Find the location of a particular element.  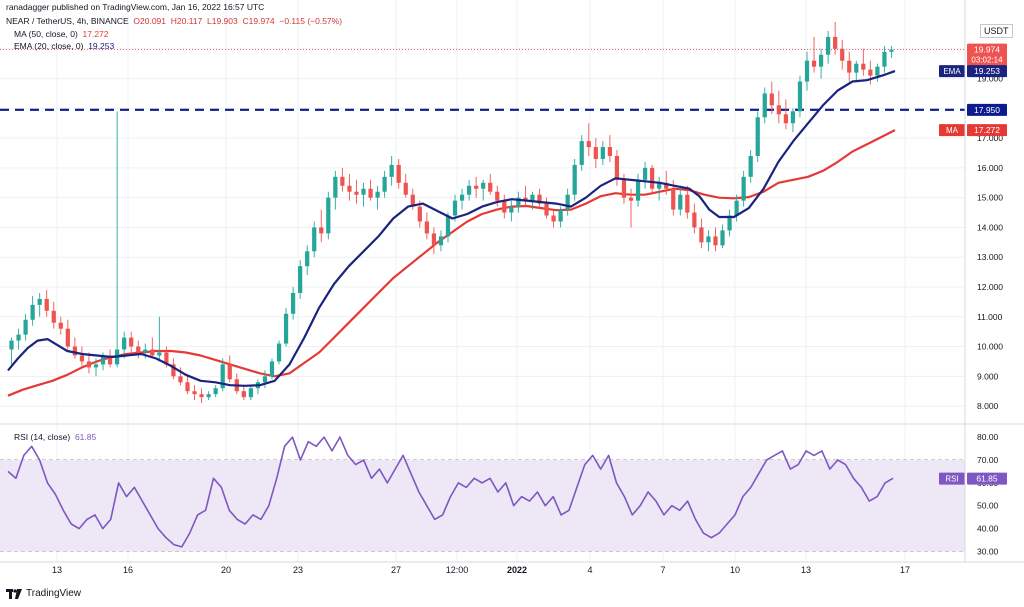

time-tick-label: 10 is located at coordinates (735, 570).